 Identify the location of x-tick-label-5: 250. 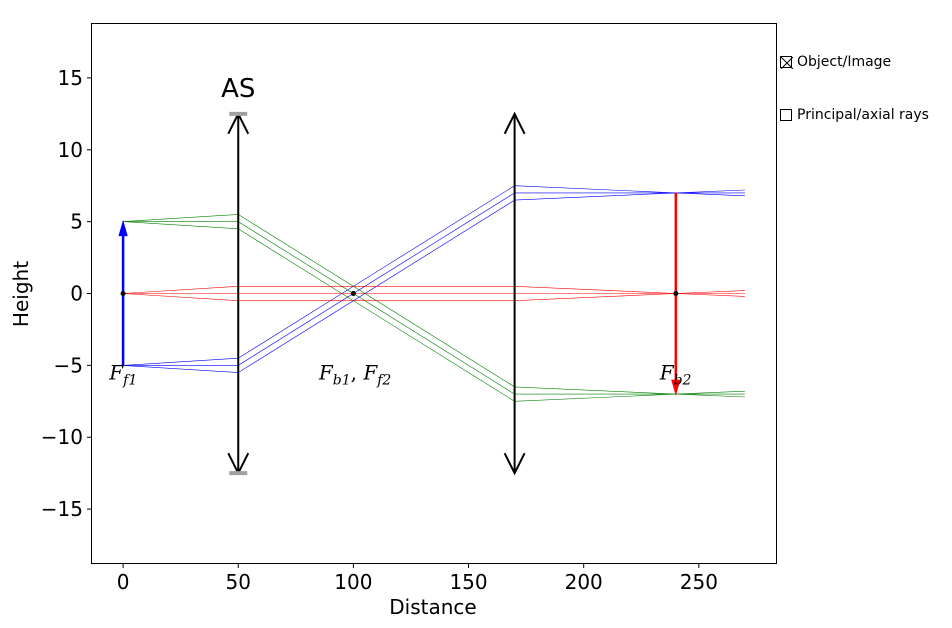
(699, 582).